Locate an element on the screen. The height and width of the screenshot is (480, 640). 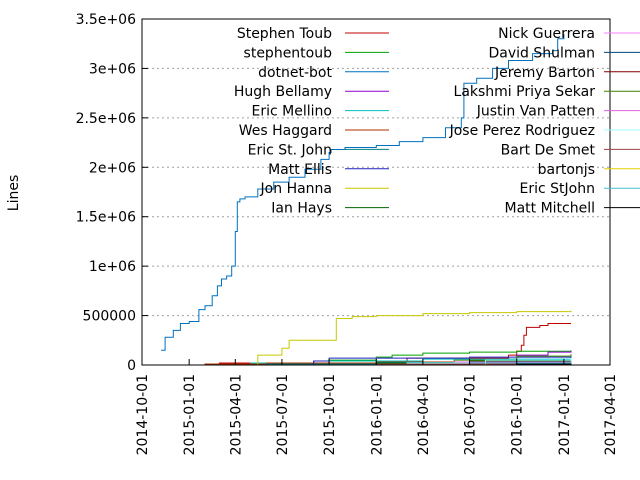
x-tick-label: 2016-01-01 is located at coordinates (377, 414).